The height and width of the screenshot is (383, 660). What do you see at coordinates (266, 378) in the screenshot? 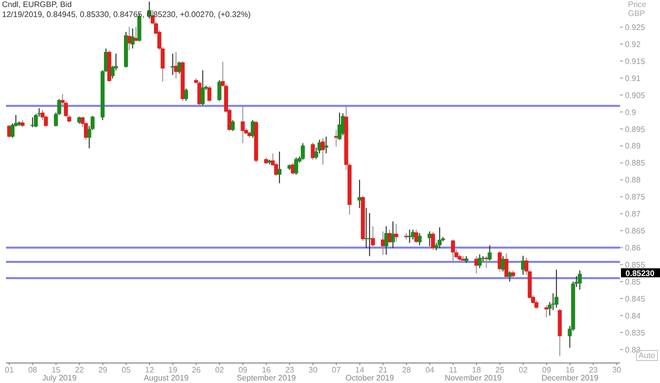
I see `x2-tick-label: September 2019` at bounding box center [266, 378].